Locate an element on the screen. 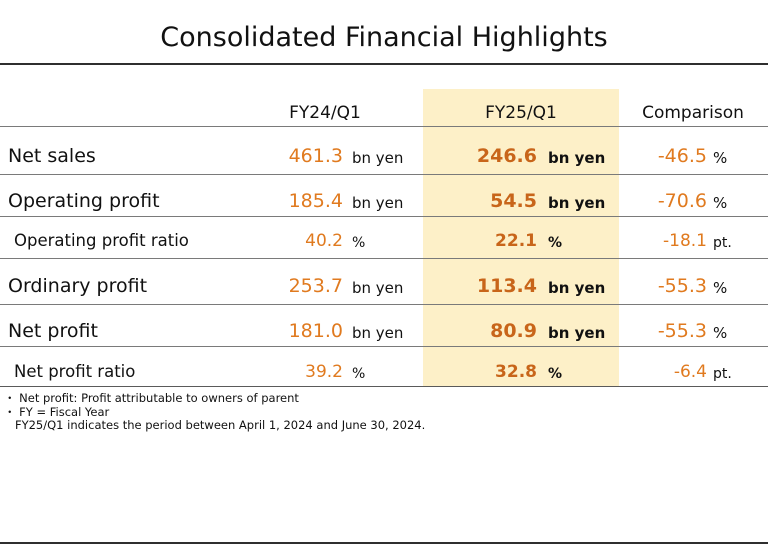 The height and width of the screenshot is (545, 768). fy25-value: 22.1 is located at coordinates (516, 241).